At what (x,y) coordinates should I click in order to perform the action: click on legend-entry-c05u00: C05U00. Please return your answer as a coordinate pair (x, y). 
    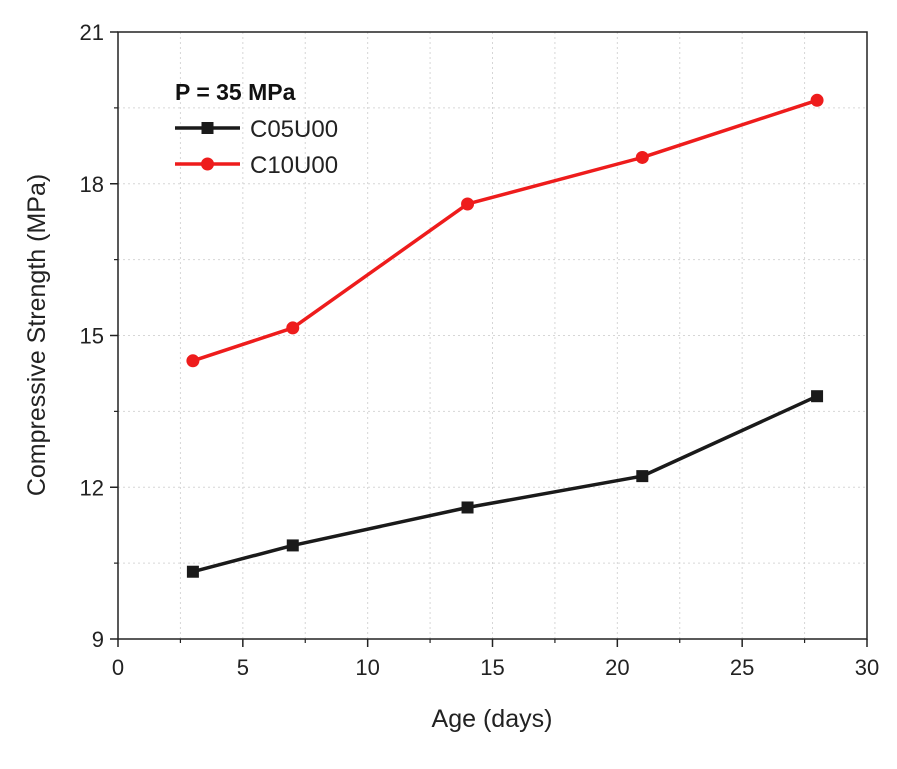
    Looking at the image, I should click on (256, 129).